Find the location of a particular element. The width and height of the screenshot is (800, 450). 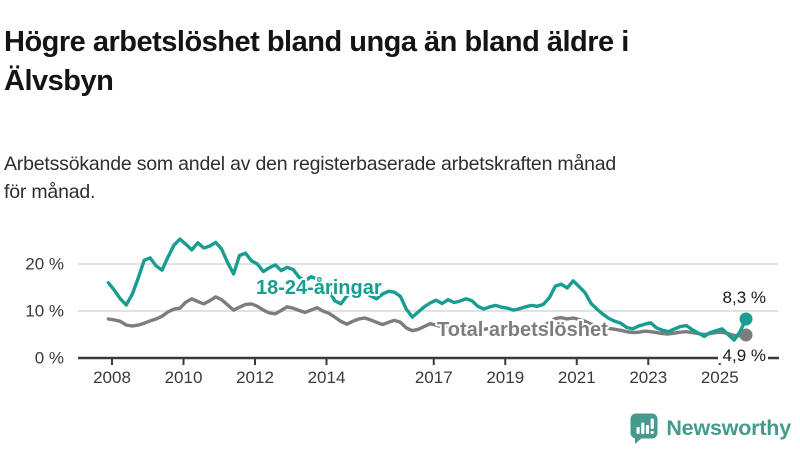

x-axis: 2008 2010 2012 2014 2017 2019 2021 2023 2025 is located at coordinates (428, 371).